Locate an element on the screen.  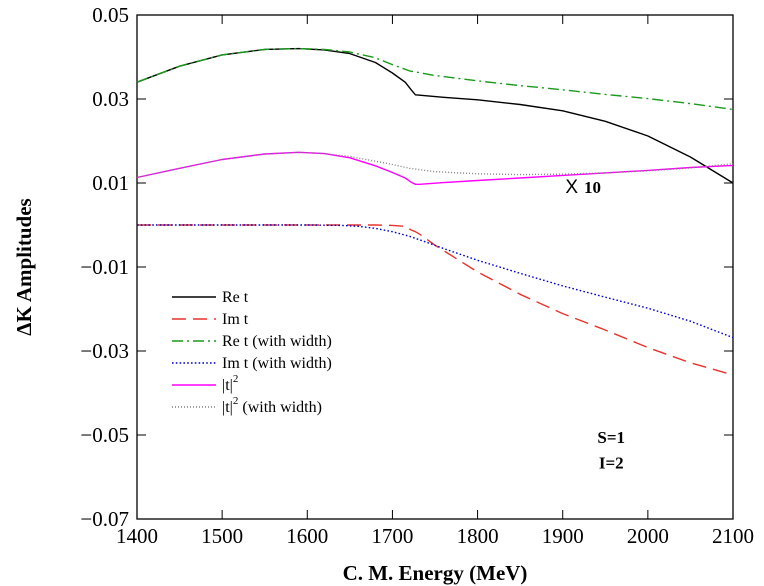
x-tick-label: 1400 is located at coordinates (137, 536).